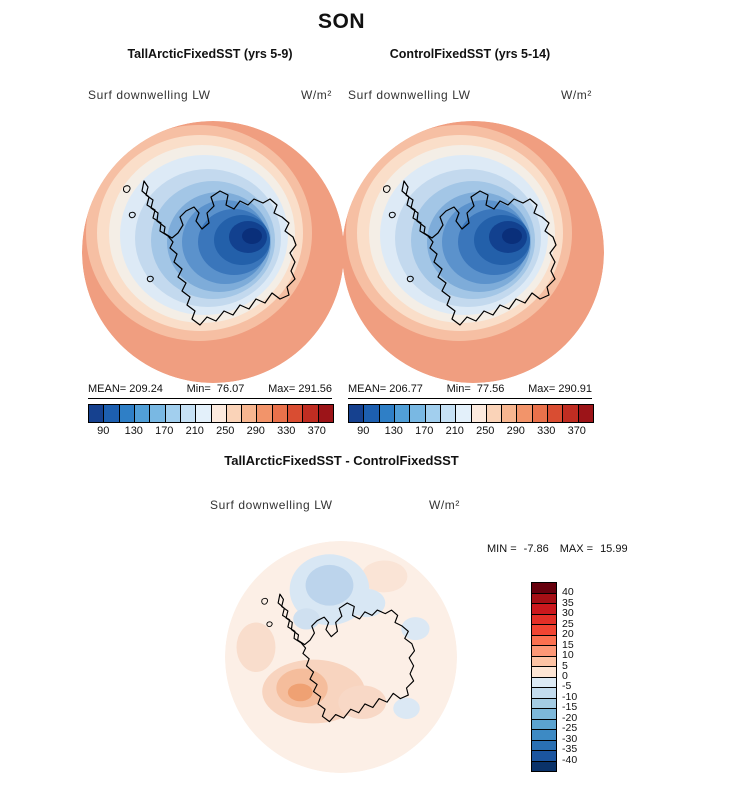  Describe the element at coordinates (565, 676) in the screenshot. I see `colorbar-tick-label: 0` at that location.